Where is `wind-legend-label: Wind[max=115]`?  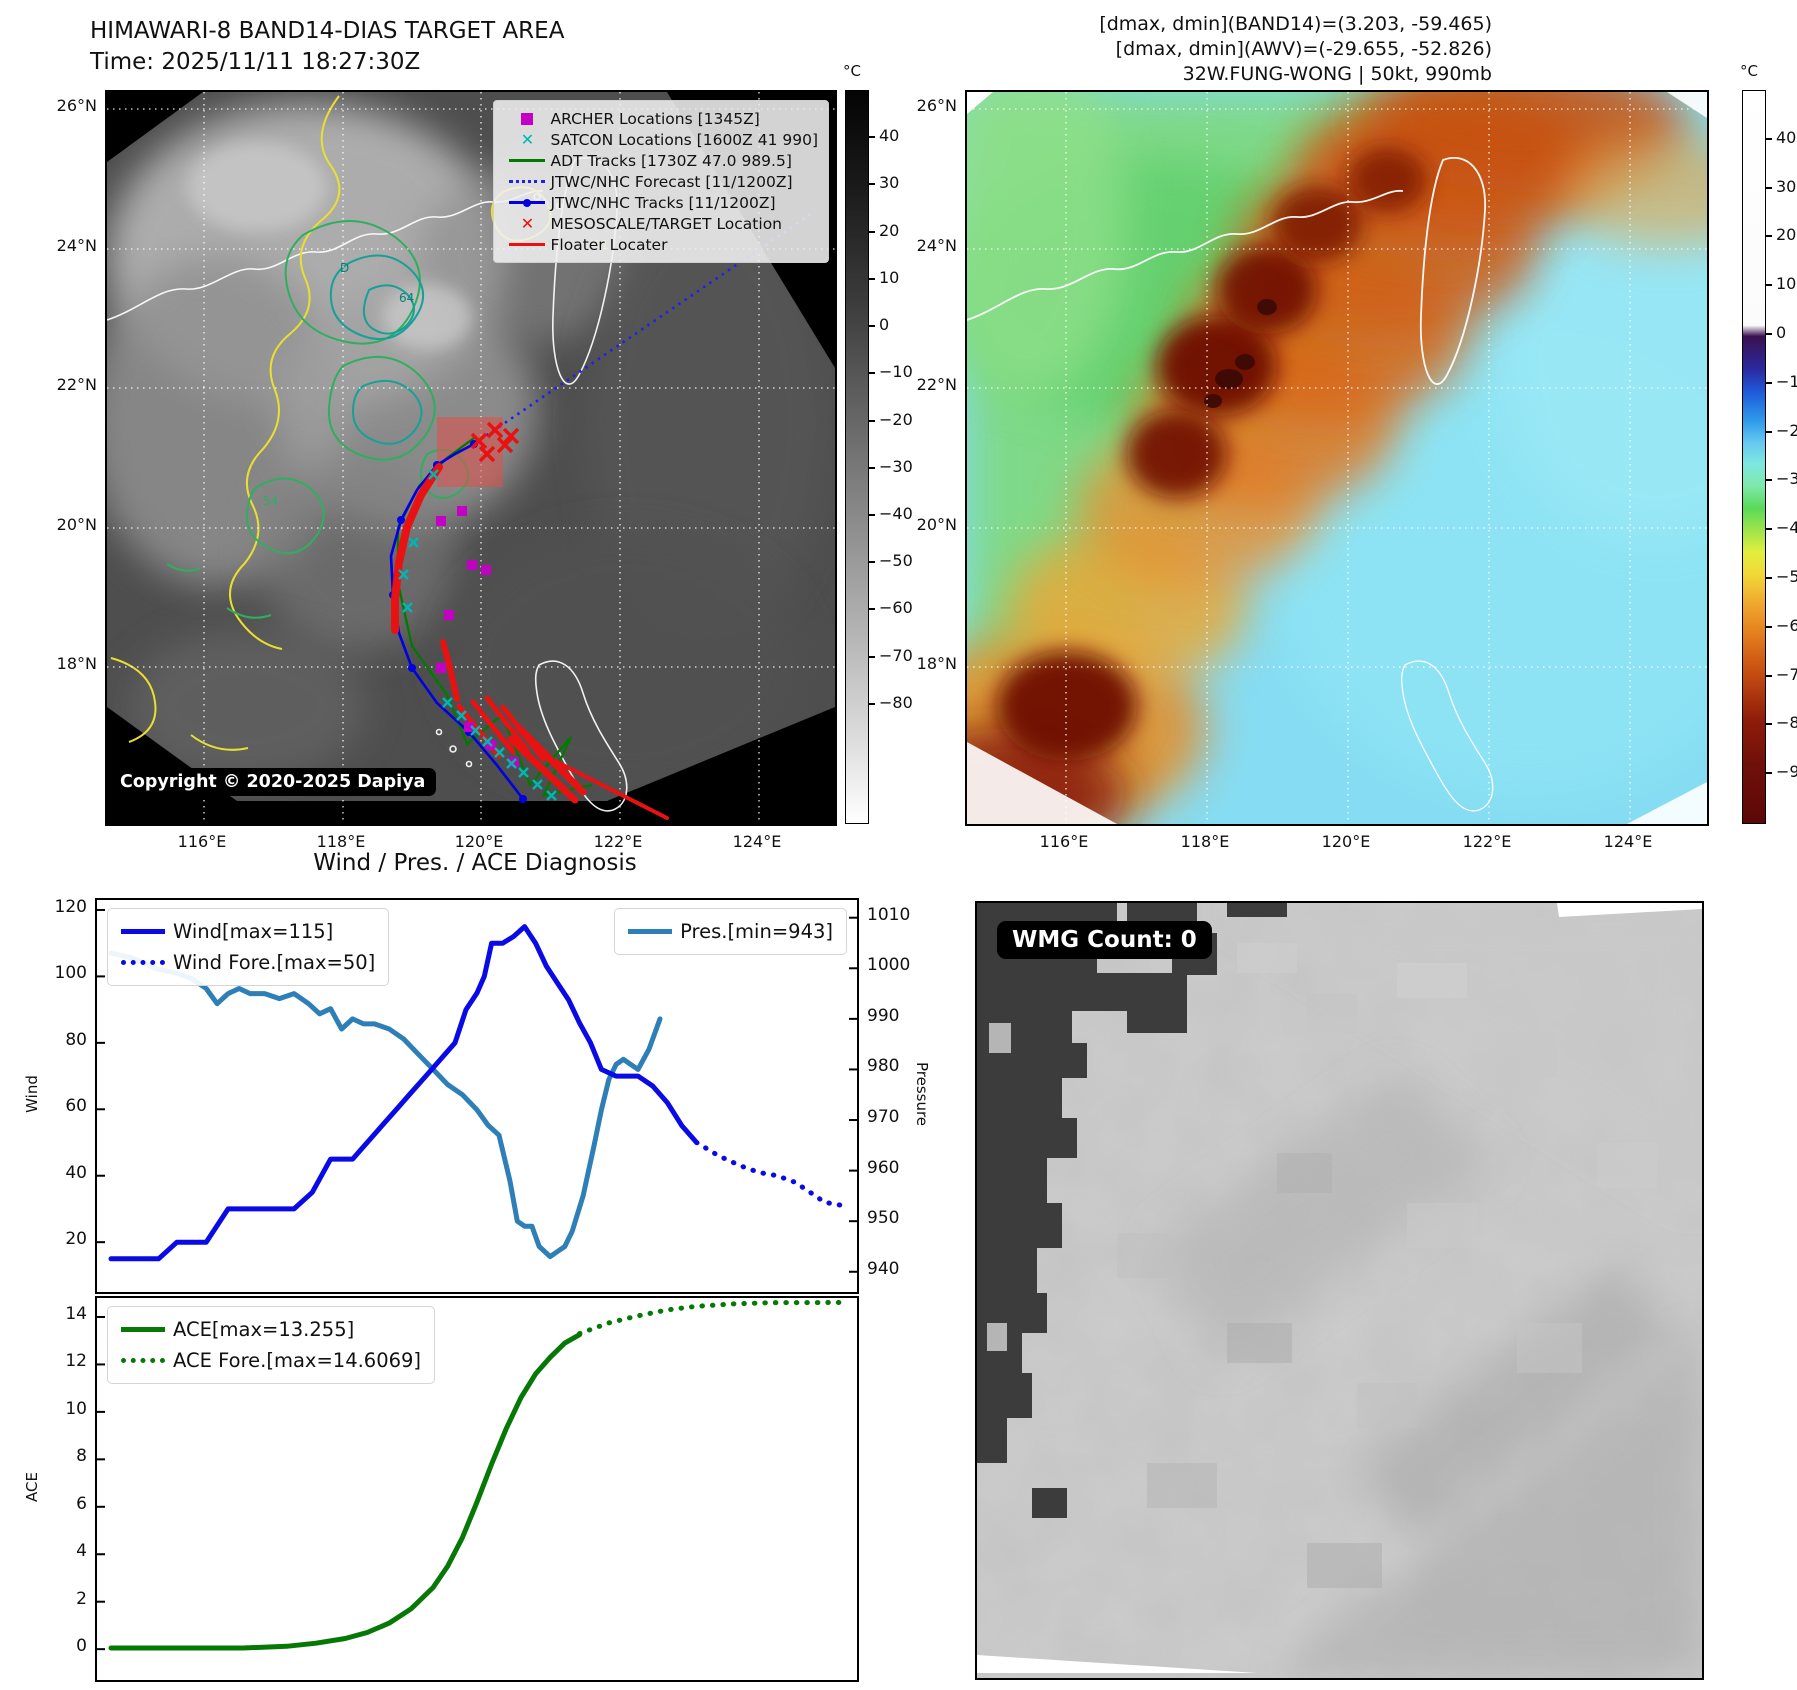
wind-legend-label: Wind[max=115] is located at coordinates (253, 931).